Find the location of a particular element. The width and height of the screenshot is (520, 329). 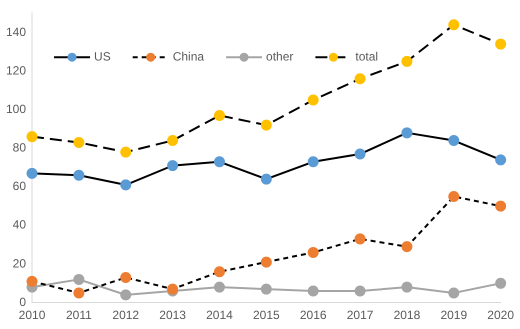

legend-label: total is located at coordinates (366, 57).